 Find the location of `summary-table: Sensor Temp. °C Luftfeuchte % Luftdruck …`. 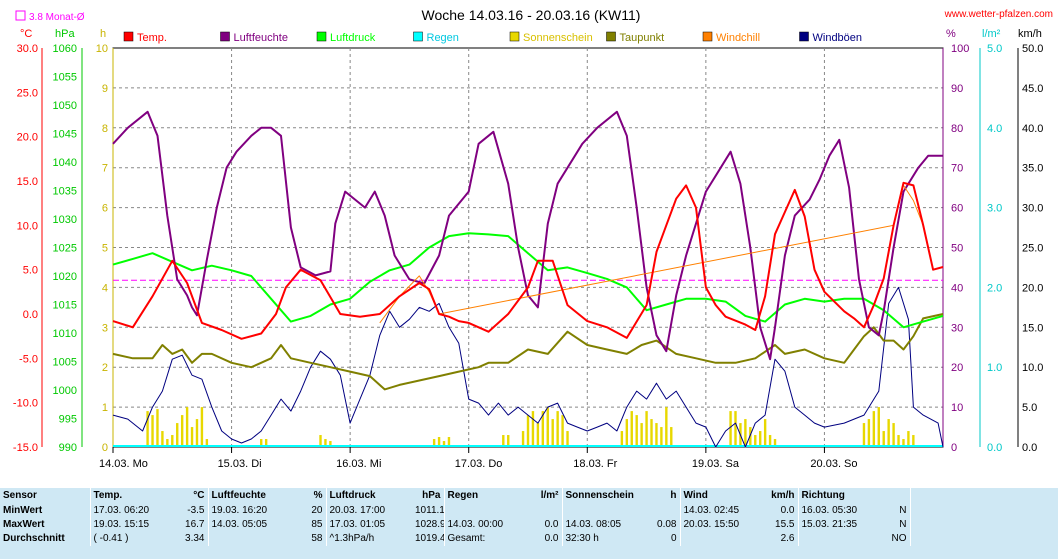

summary-table: Sensor Temp. °C Luftfeuchte % Luftdruck … is located at coordinates (529, 523).